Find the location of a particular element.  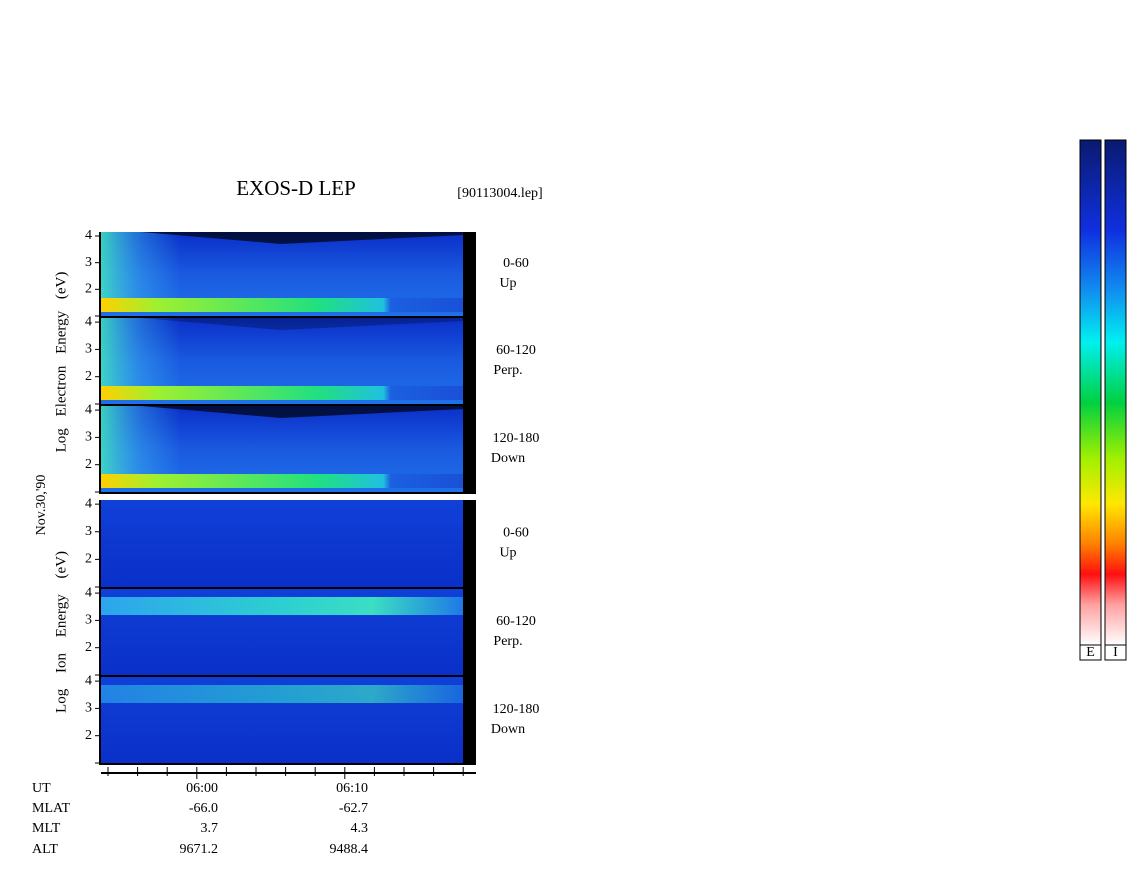

time-ticks is located at coordinates (285, 773).